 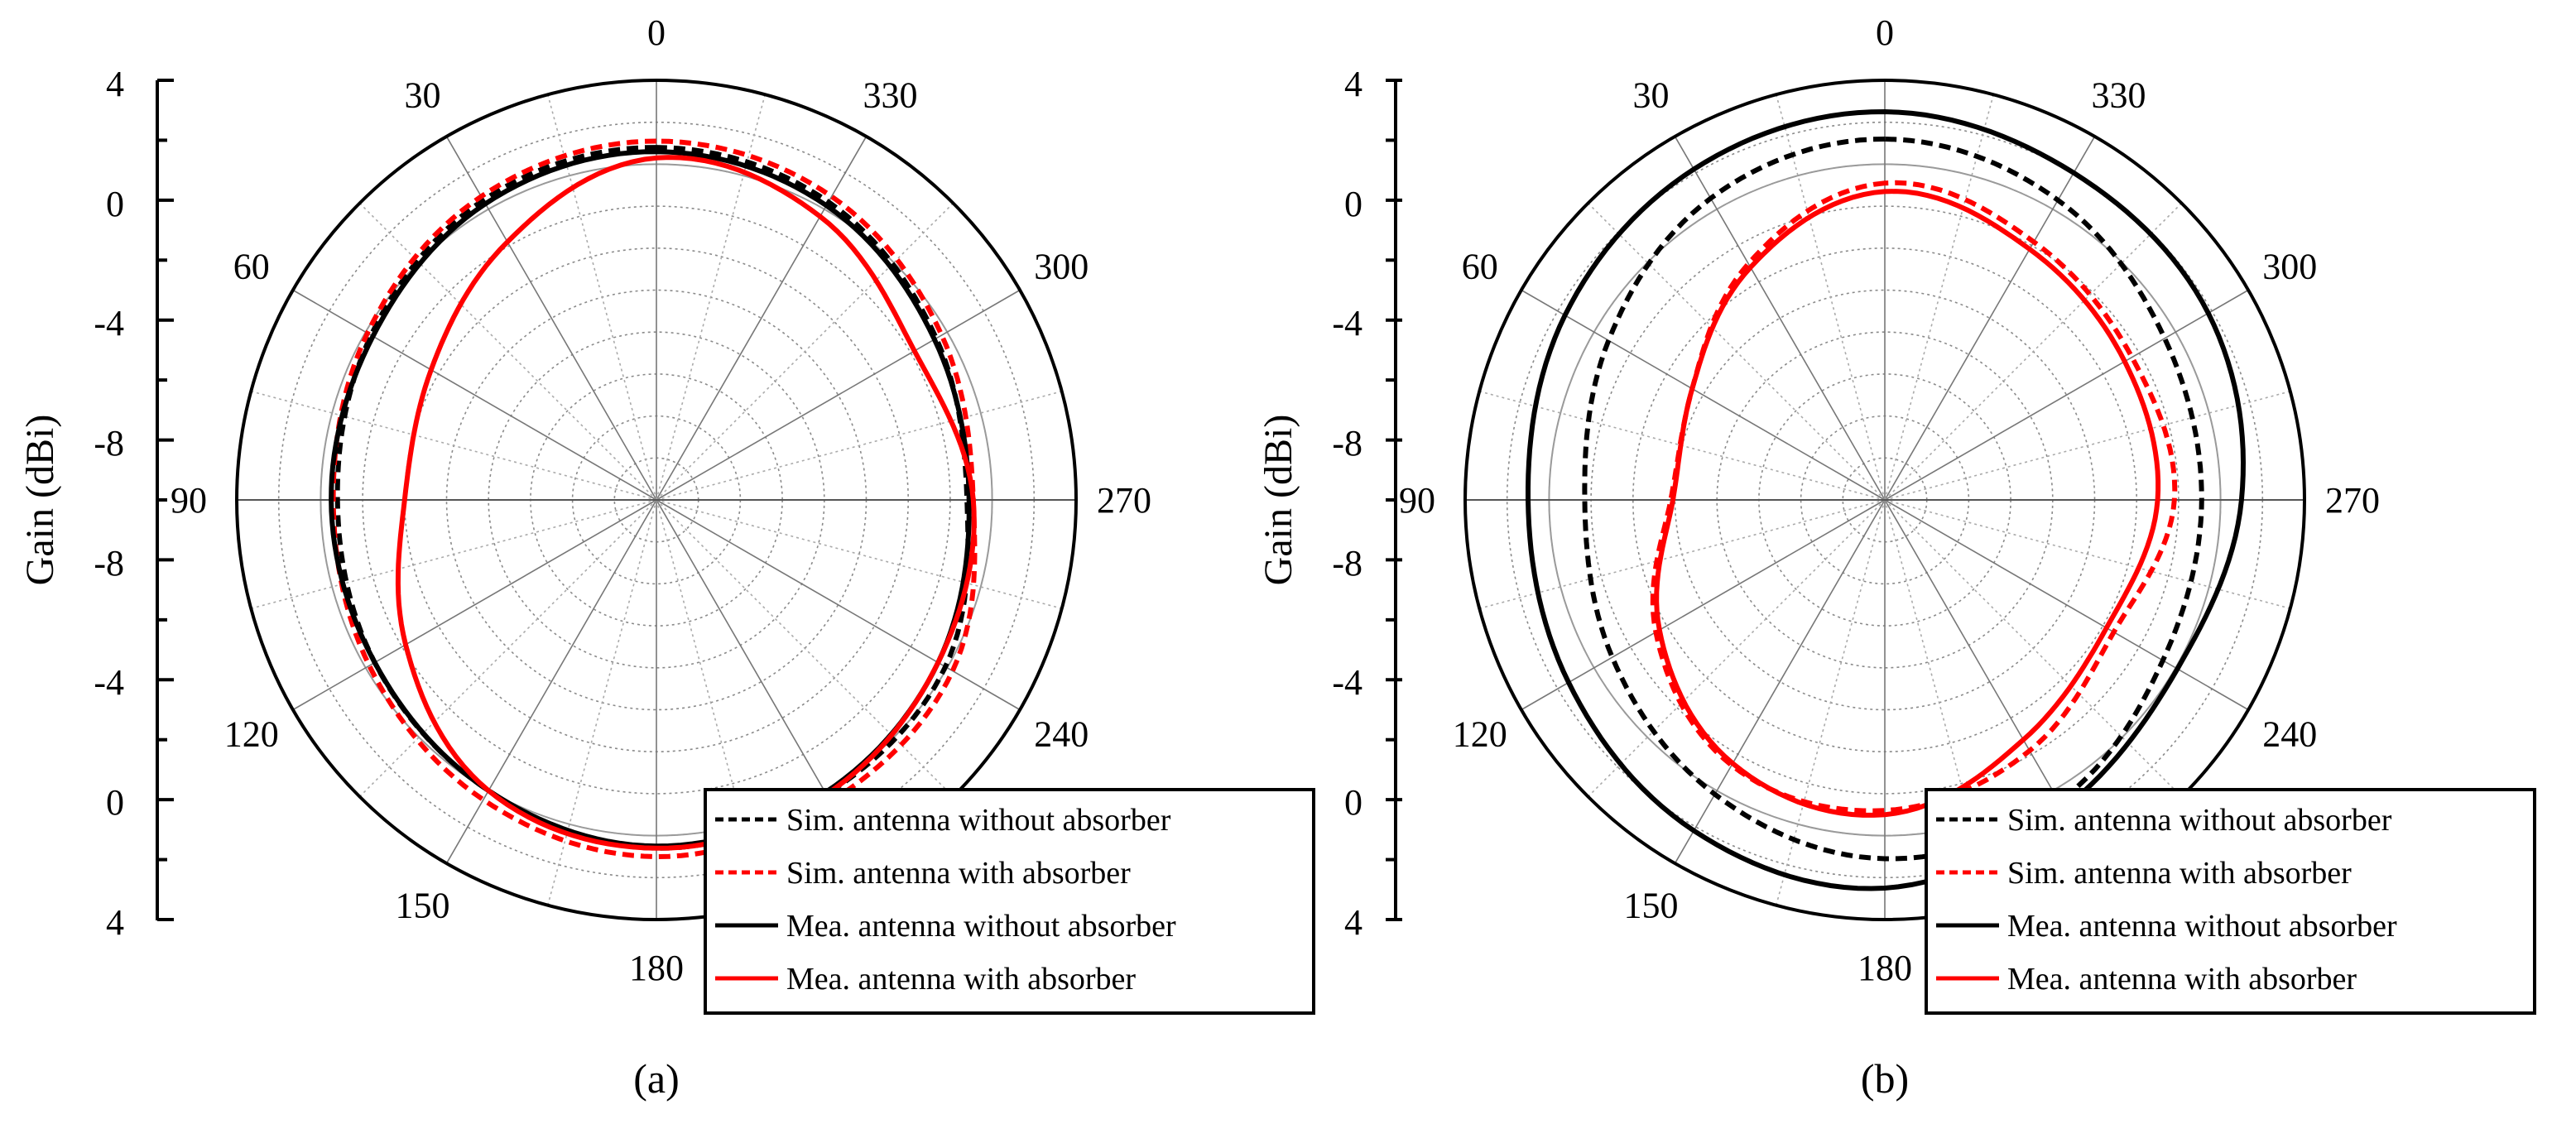 I want to click on radial-tick-labels-a: 4 0 -4 -8 -8 -4 0 4, so click(x=109, y=503).